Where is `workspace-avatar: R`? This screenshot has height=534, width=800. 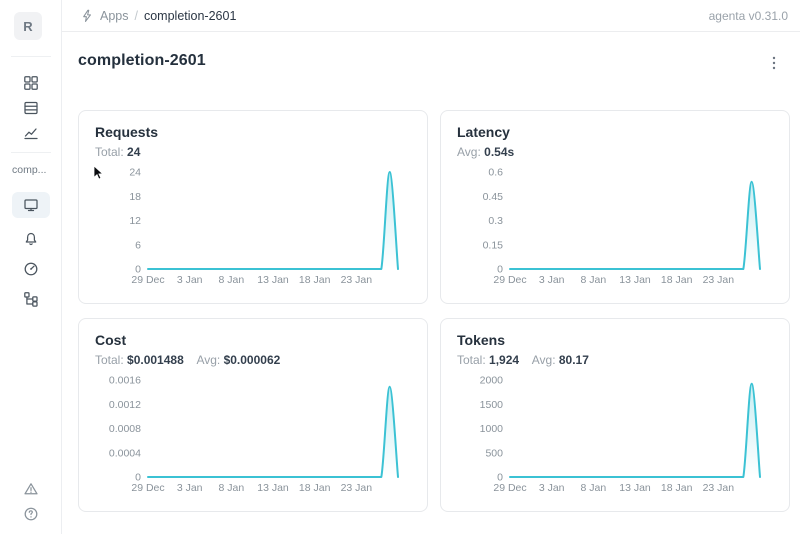 workspace-avatar: R is located at coordinates (28, 26).